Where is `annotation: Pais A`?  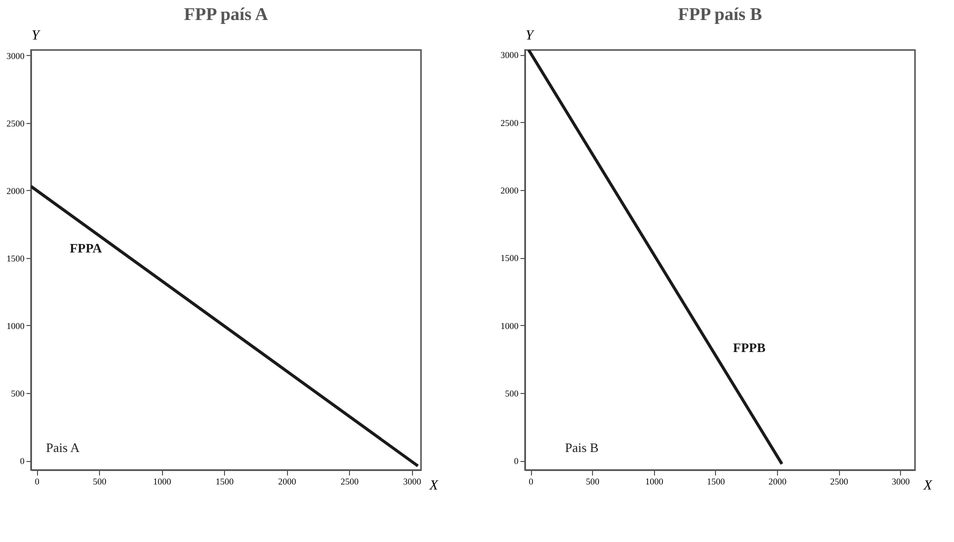
annotation: Pais A is located at coordinates (63, 447).